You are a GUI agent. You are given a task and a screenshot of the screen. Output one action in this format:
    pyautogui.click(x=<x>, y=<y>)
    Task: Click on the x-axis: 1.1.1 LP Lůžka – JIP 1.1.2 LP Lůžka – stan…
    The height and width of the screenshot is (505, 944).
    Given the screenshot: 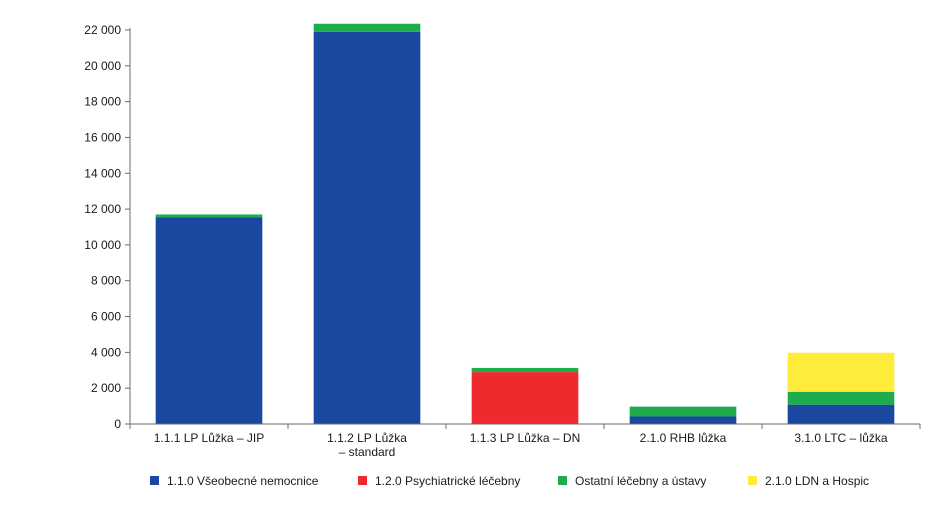 What is the action you would take?
    pyautogui.click(x=525, y=441)
    